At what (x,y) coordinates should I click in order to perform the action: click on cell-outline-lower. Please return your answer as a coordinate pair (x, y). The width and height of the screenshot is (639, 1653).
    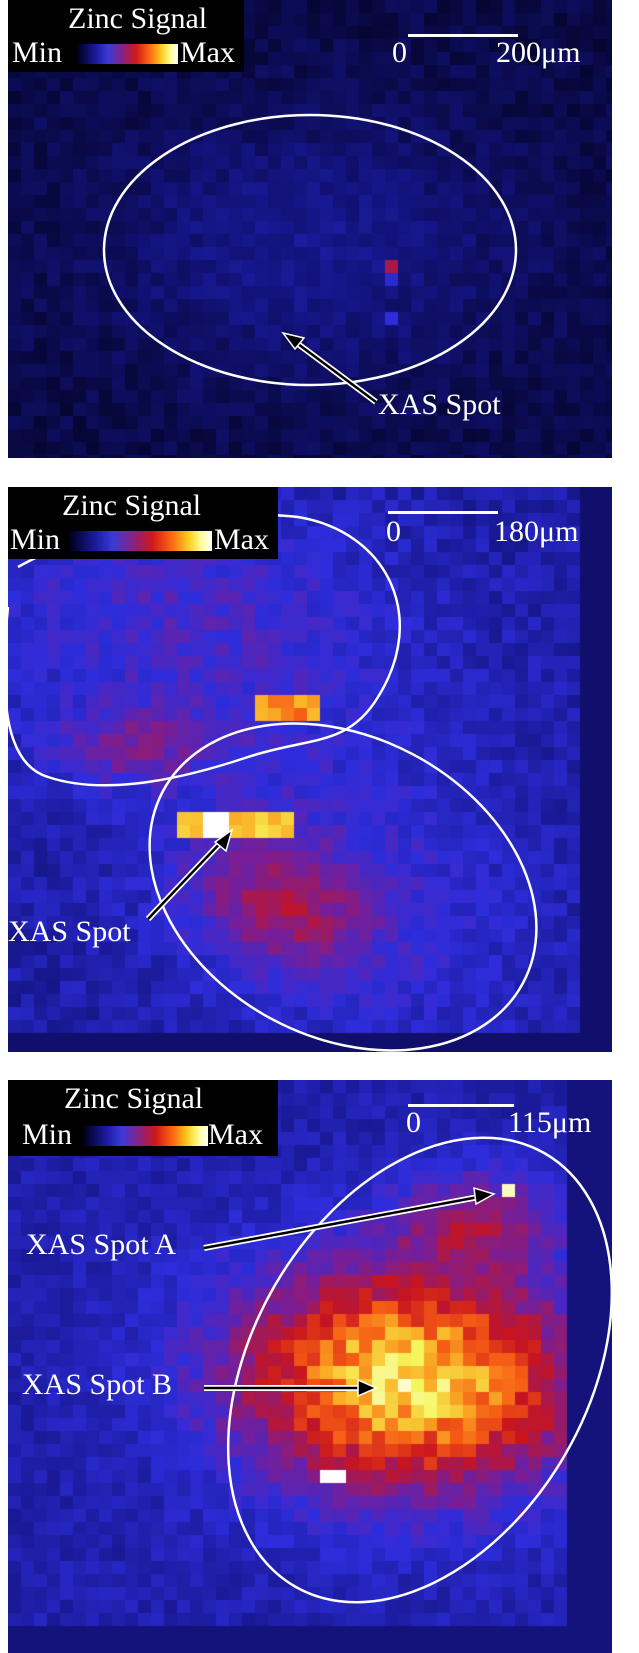
    Looking at the image, I should click on (343, 887).